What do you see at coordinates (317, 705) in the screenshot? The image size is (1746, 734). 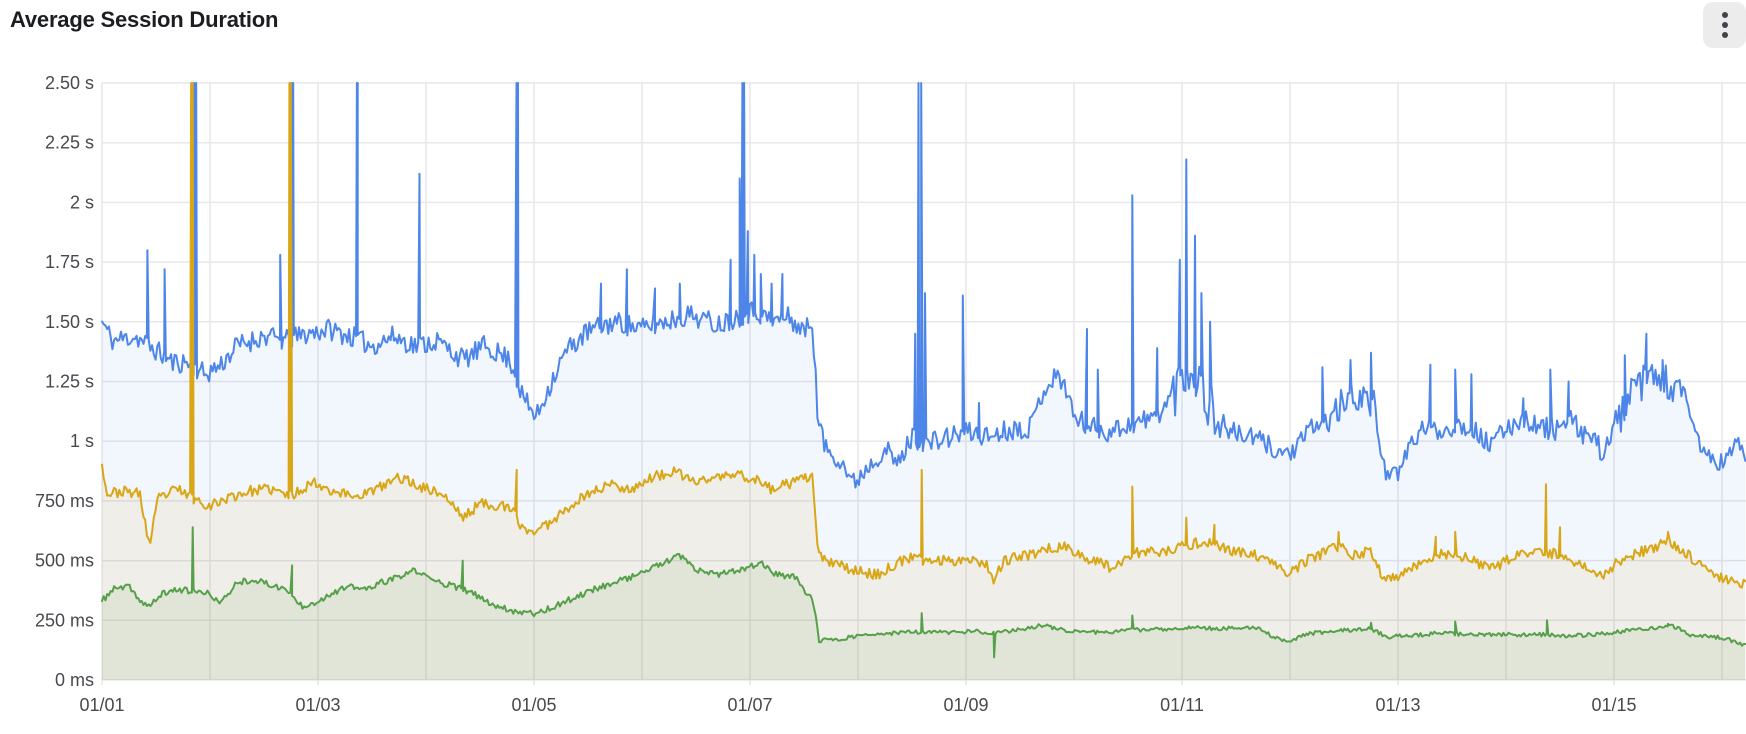 I see `x-tick-label: 01/03` at bounding box center [317, 705].